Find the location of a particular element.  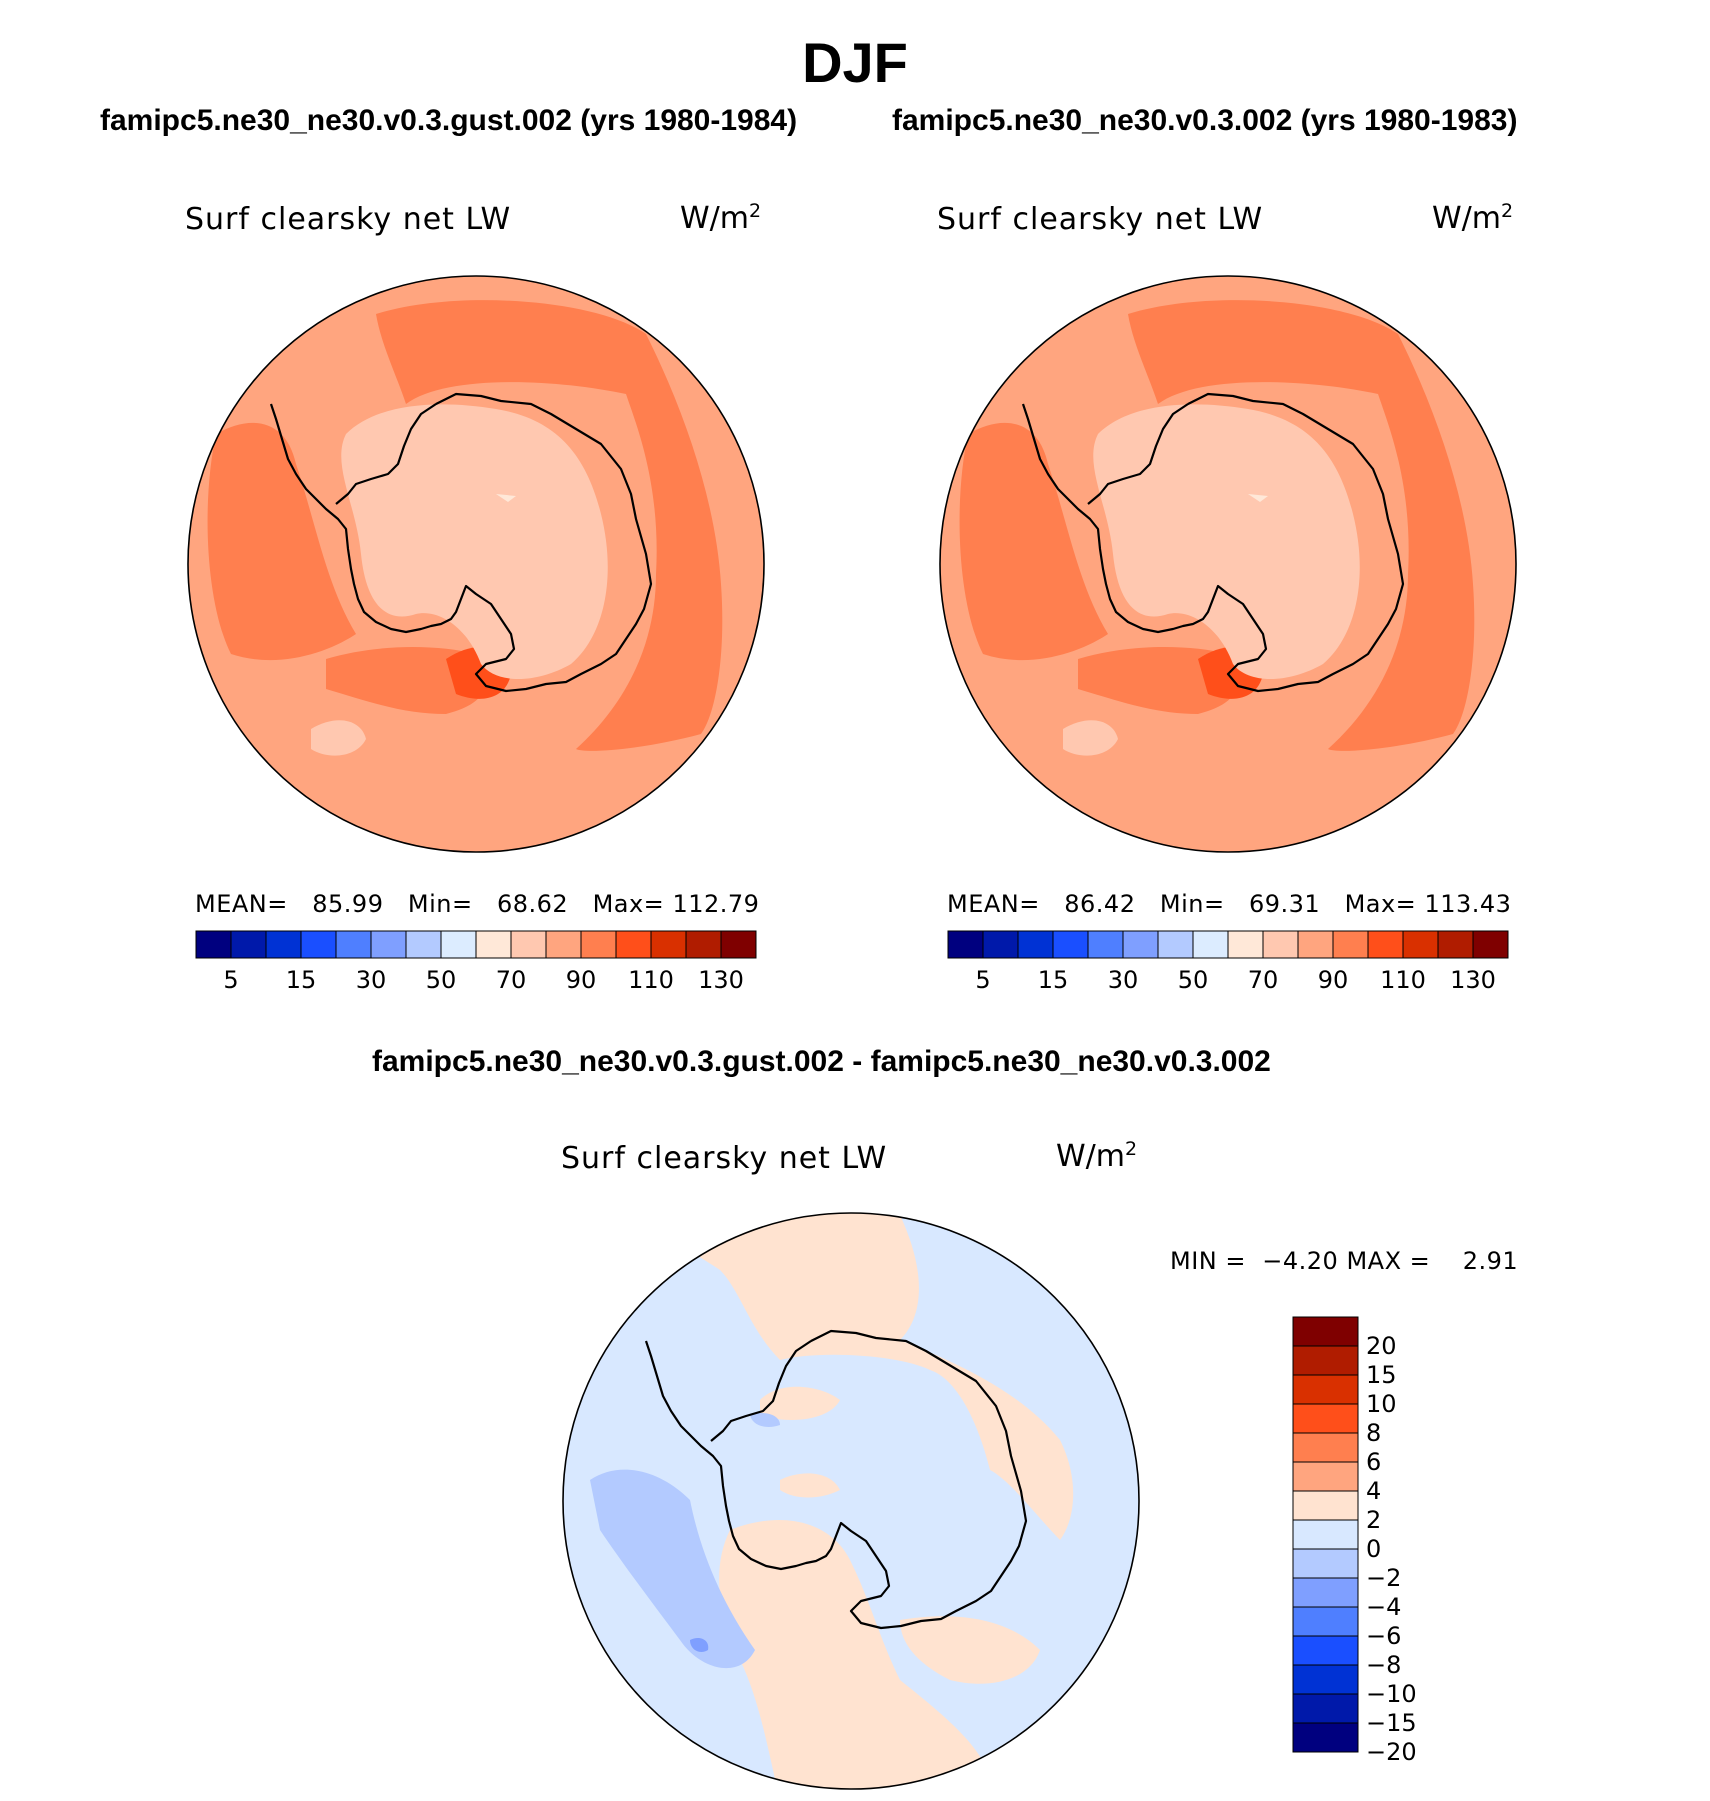

test-colorbar-tick-label: 130 is located at coordinates (721, 980).